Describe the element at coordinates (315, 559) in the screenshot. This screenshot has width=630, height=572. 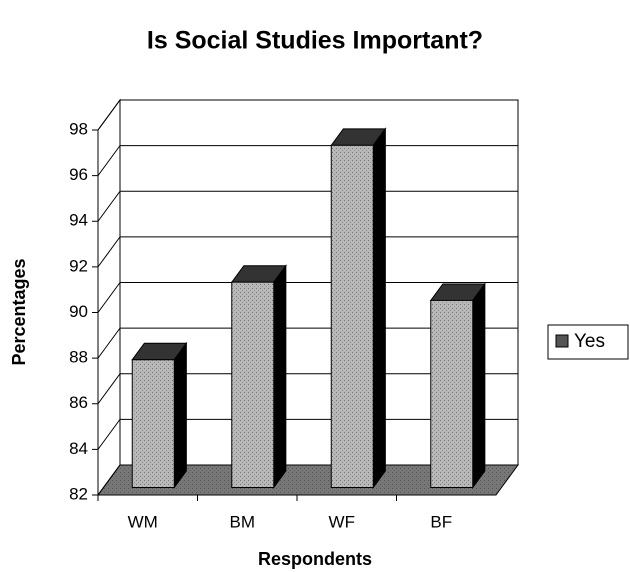
I see `x-axis-label: Respondents` at that location.